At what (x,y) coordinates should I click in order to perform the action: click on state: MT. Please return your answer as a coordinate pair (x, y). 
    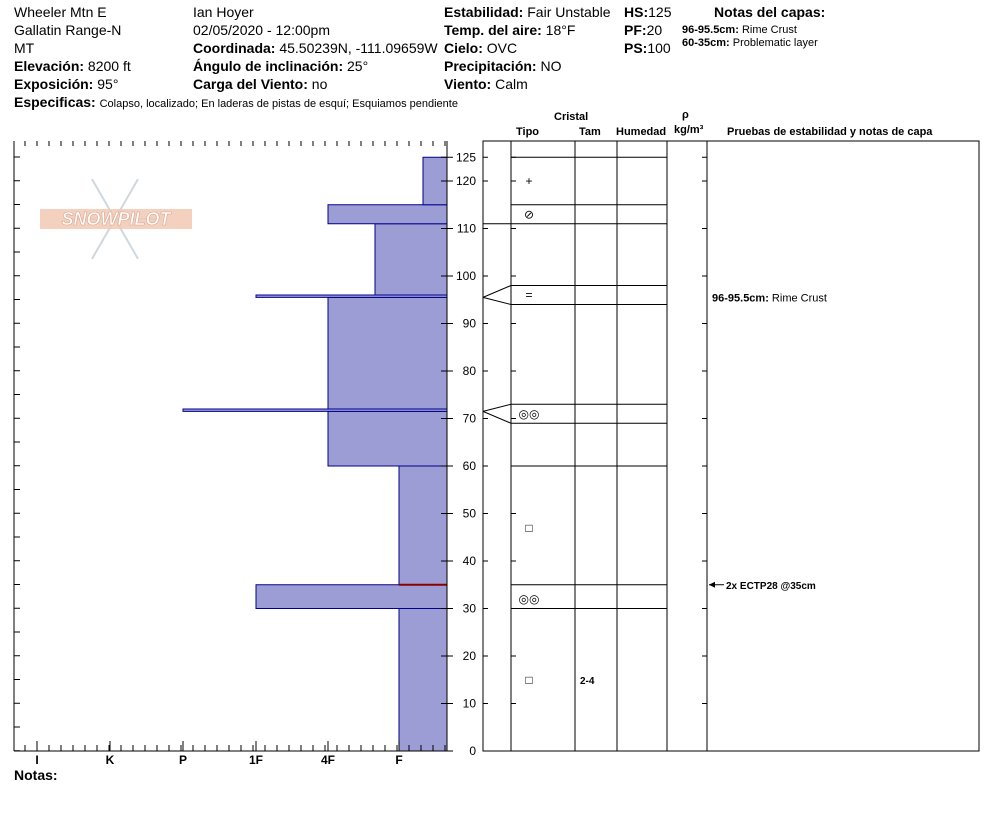
    Looking at the image, I should click on (24, 48).